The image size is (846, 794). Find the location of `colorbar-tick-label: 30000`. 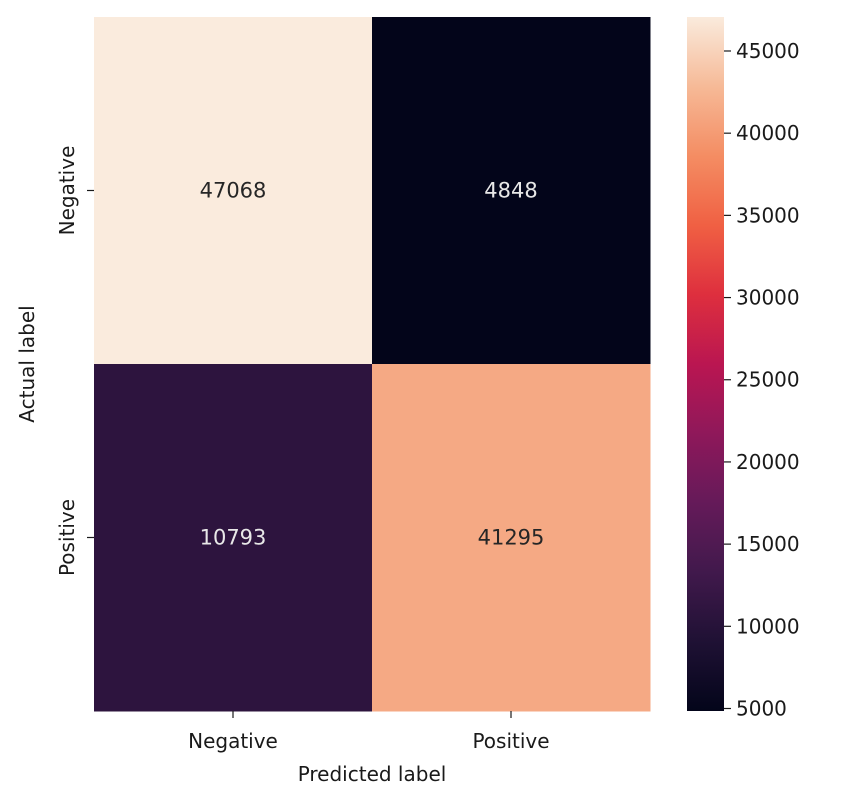

colorbar-tick-label: 30000 is located at coordinates (768, 298).